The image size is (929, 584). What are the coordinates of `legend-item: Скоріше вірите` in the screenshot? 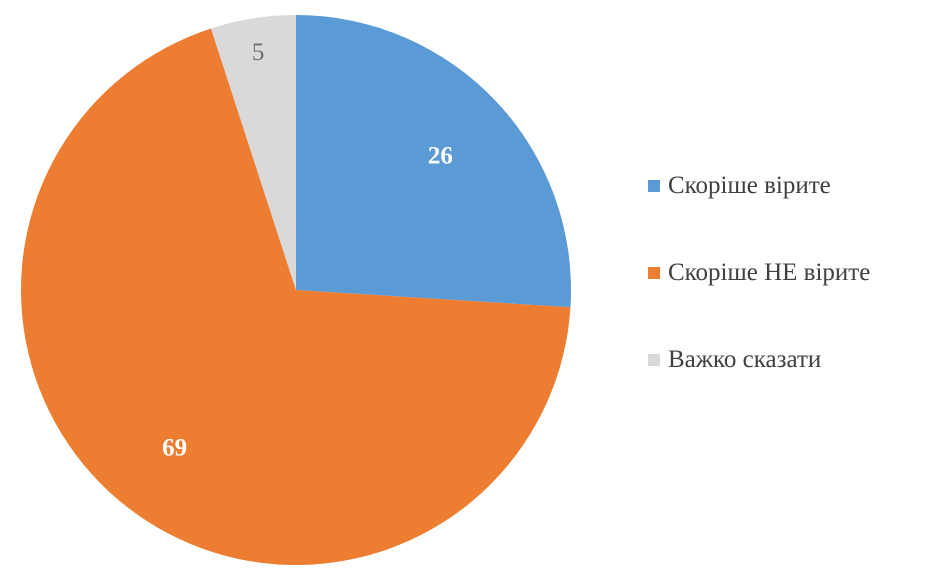 It's located at (739, 186).